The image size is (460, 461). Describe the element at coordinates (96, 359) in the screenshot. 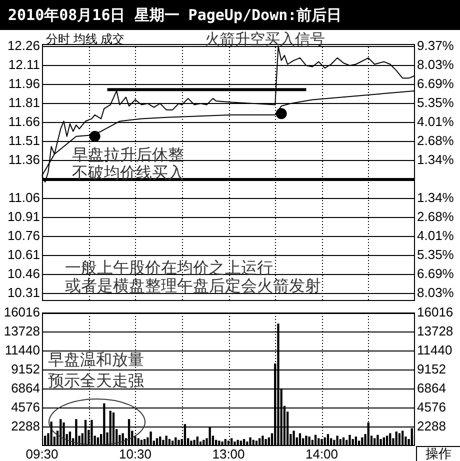

I see `annotation: 早盘温和放量` at that location.